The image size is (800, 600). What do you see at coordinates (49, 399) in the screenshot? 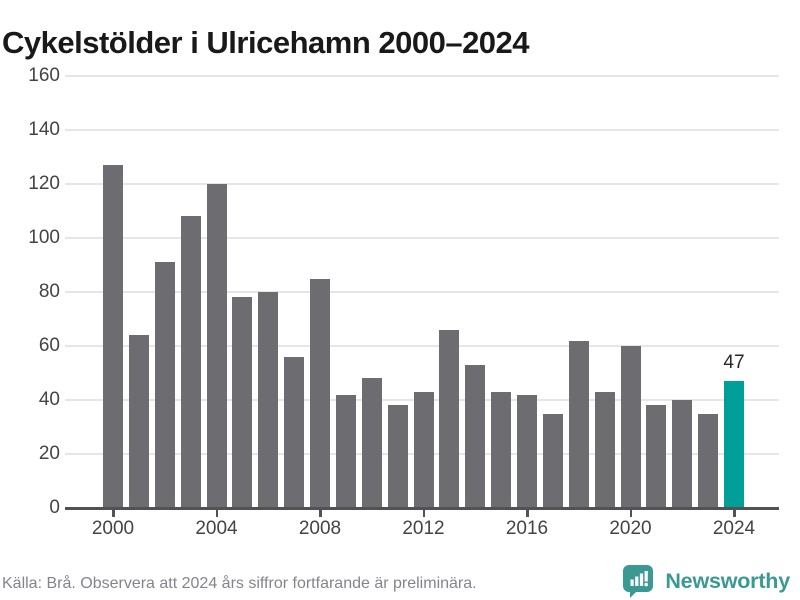
I see `y-tick-label-40: 40` at bounding box center [49, 399].